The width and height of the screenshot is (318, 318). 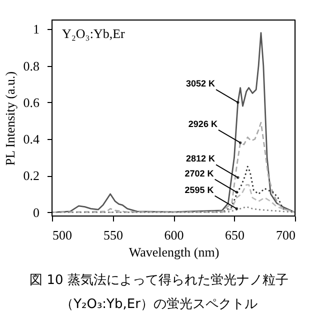 What do you see at coordinates (31, 66) in the screenshot?
I see `y-tick-label: 0.8` at bounding box center [31, 66].